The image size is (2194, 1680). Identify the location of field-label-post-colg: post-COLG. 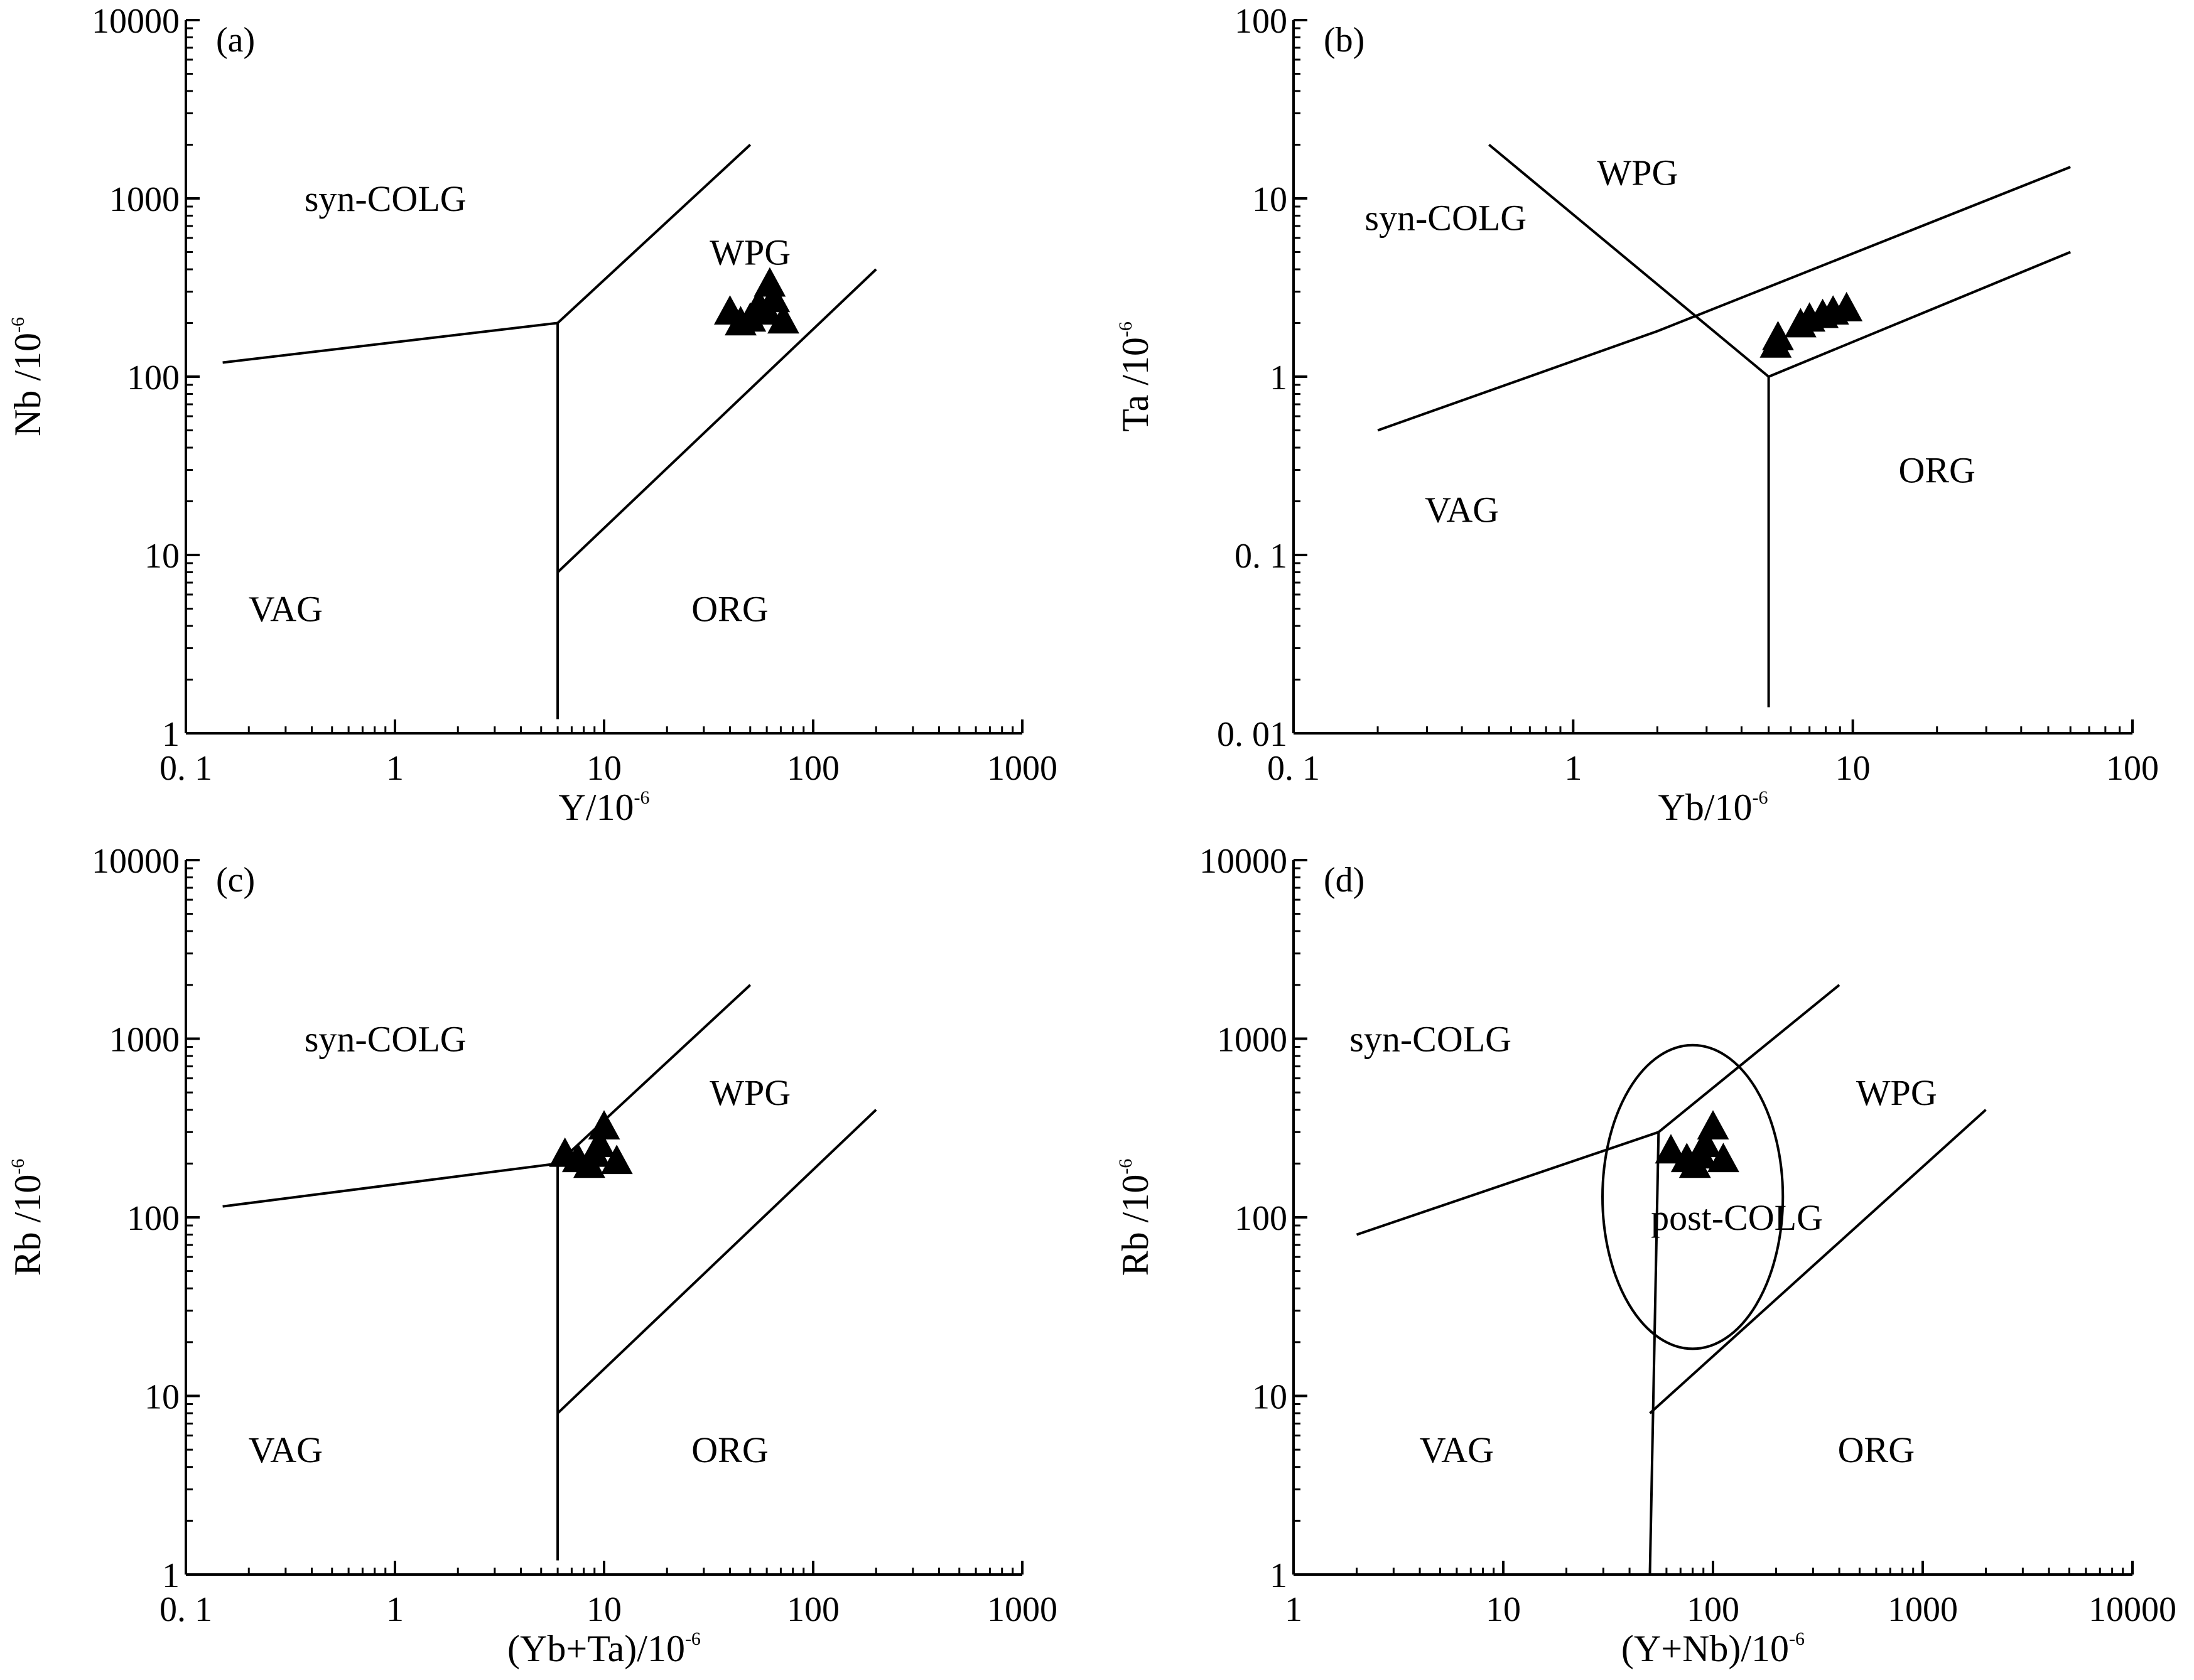
(1737, 1217).